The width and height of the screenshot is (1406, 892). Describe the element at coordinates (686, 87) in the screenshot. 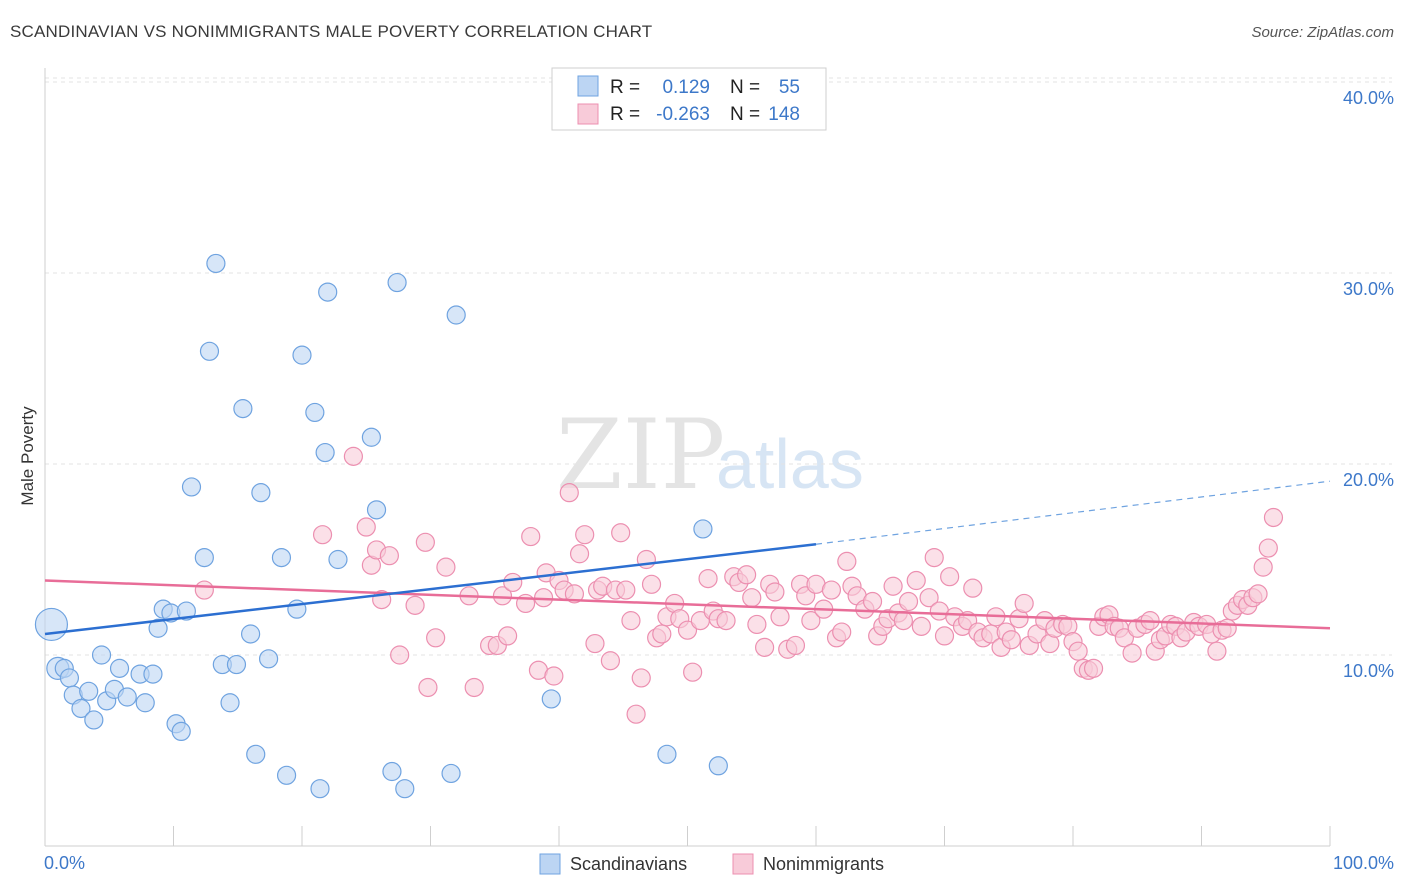

I see `legend-r-value: 0.129` at that location.